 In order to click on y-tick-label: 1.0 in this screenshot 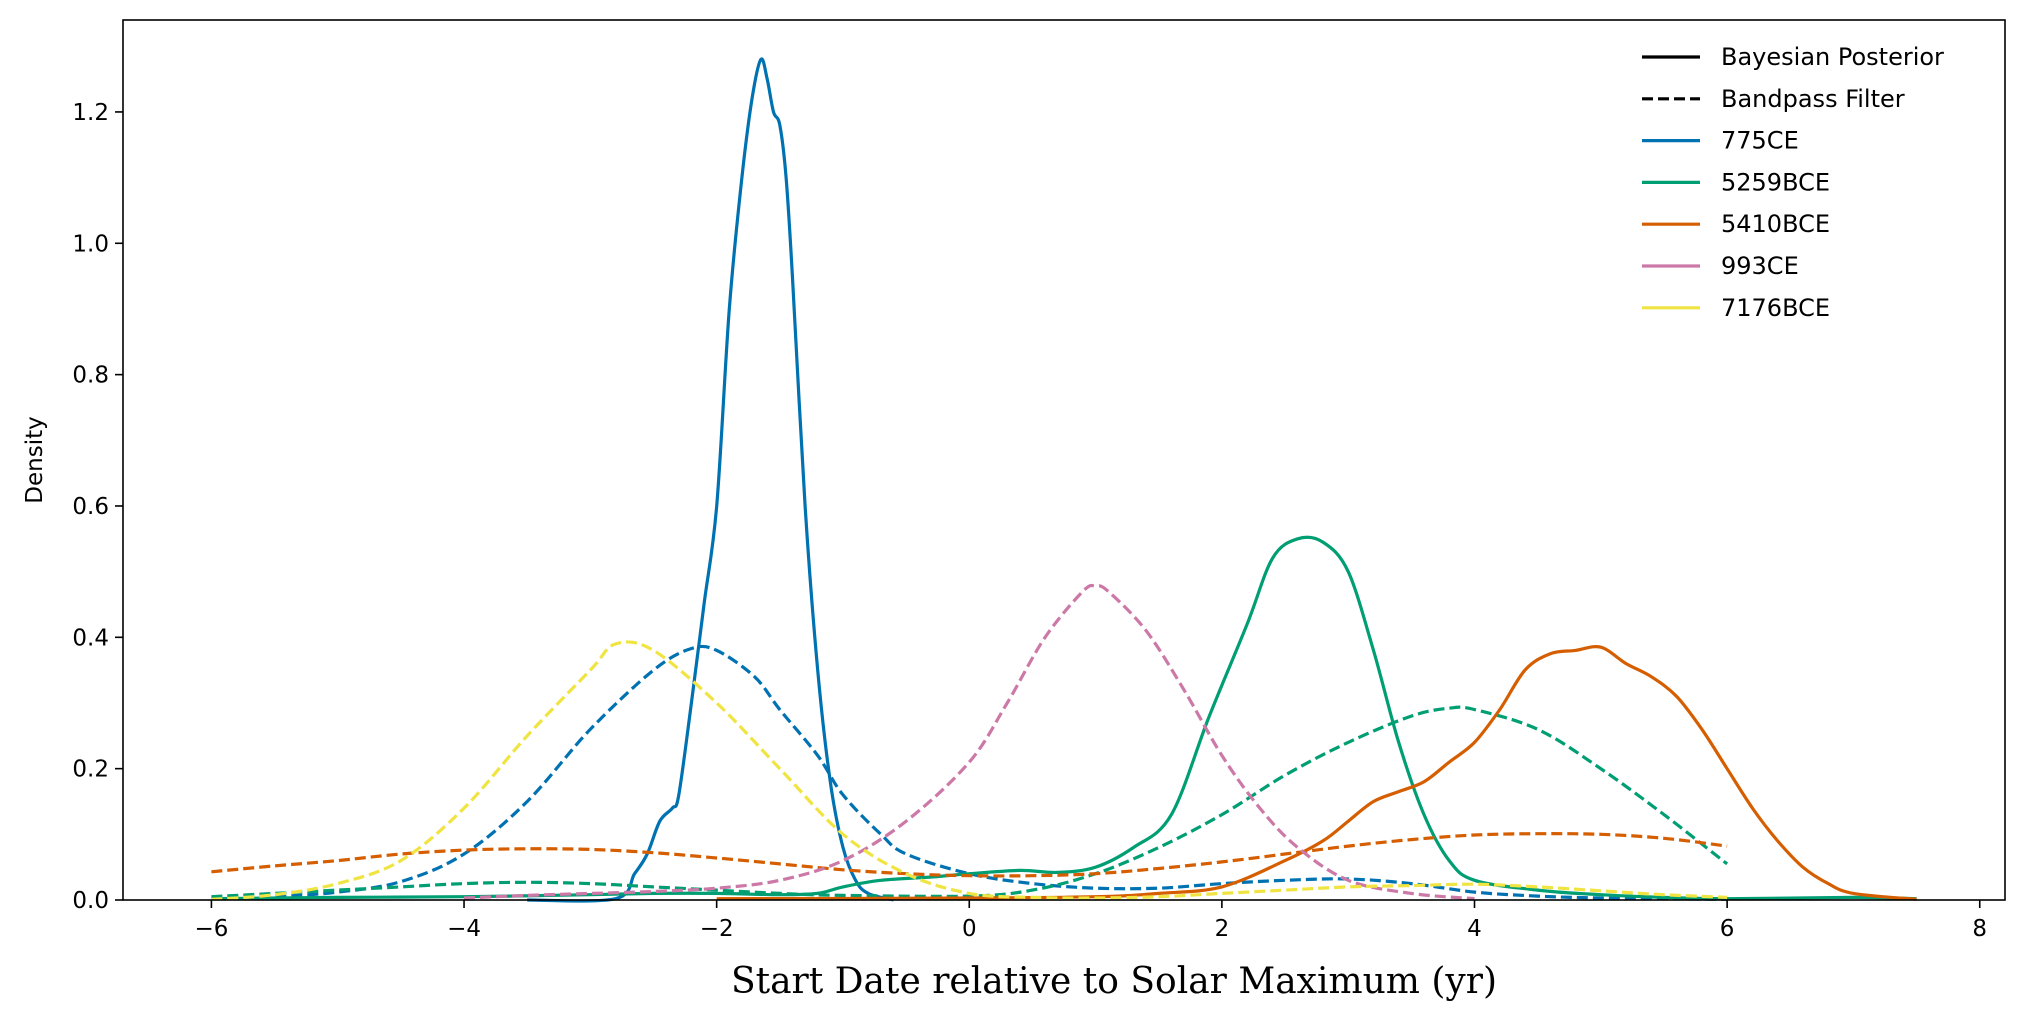, I will do `click(90, 244)`.